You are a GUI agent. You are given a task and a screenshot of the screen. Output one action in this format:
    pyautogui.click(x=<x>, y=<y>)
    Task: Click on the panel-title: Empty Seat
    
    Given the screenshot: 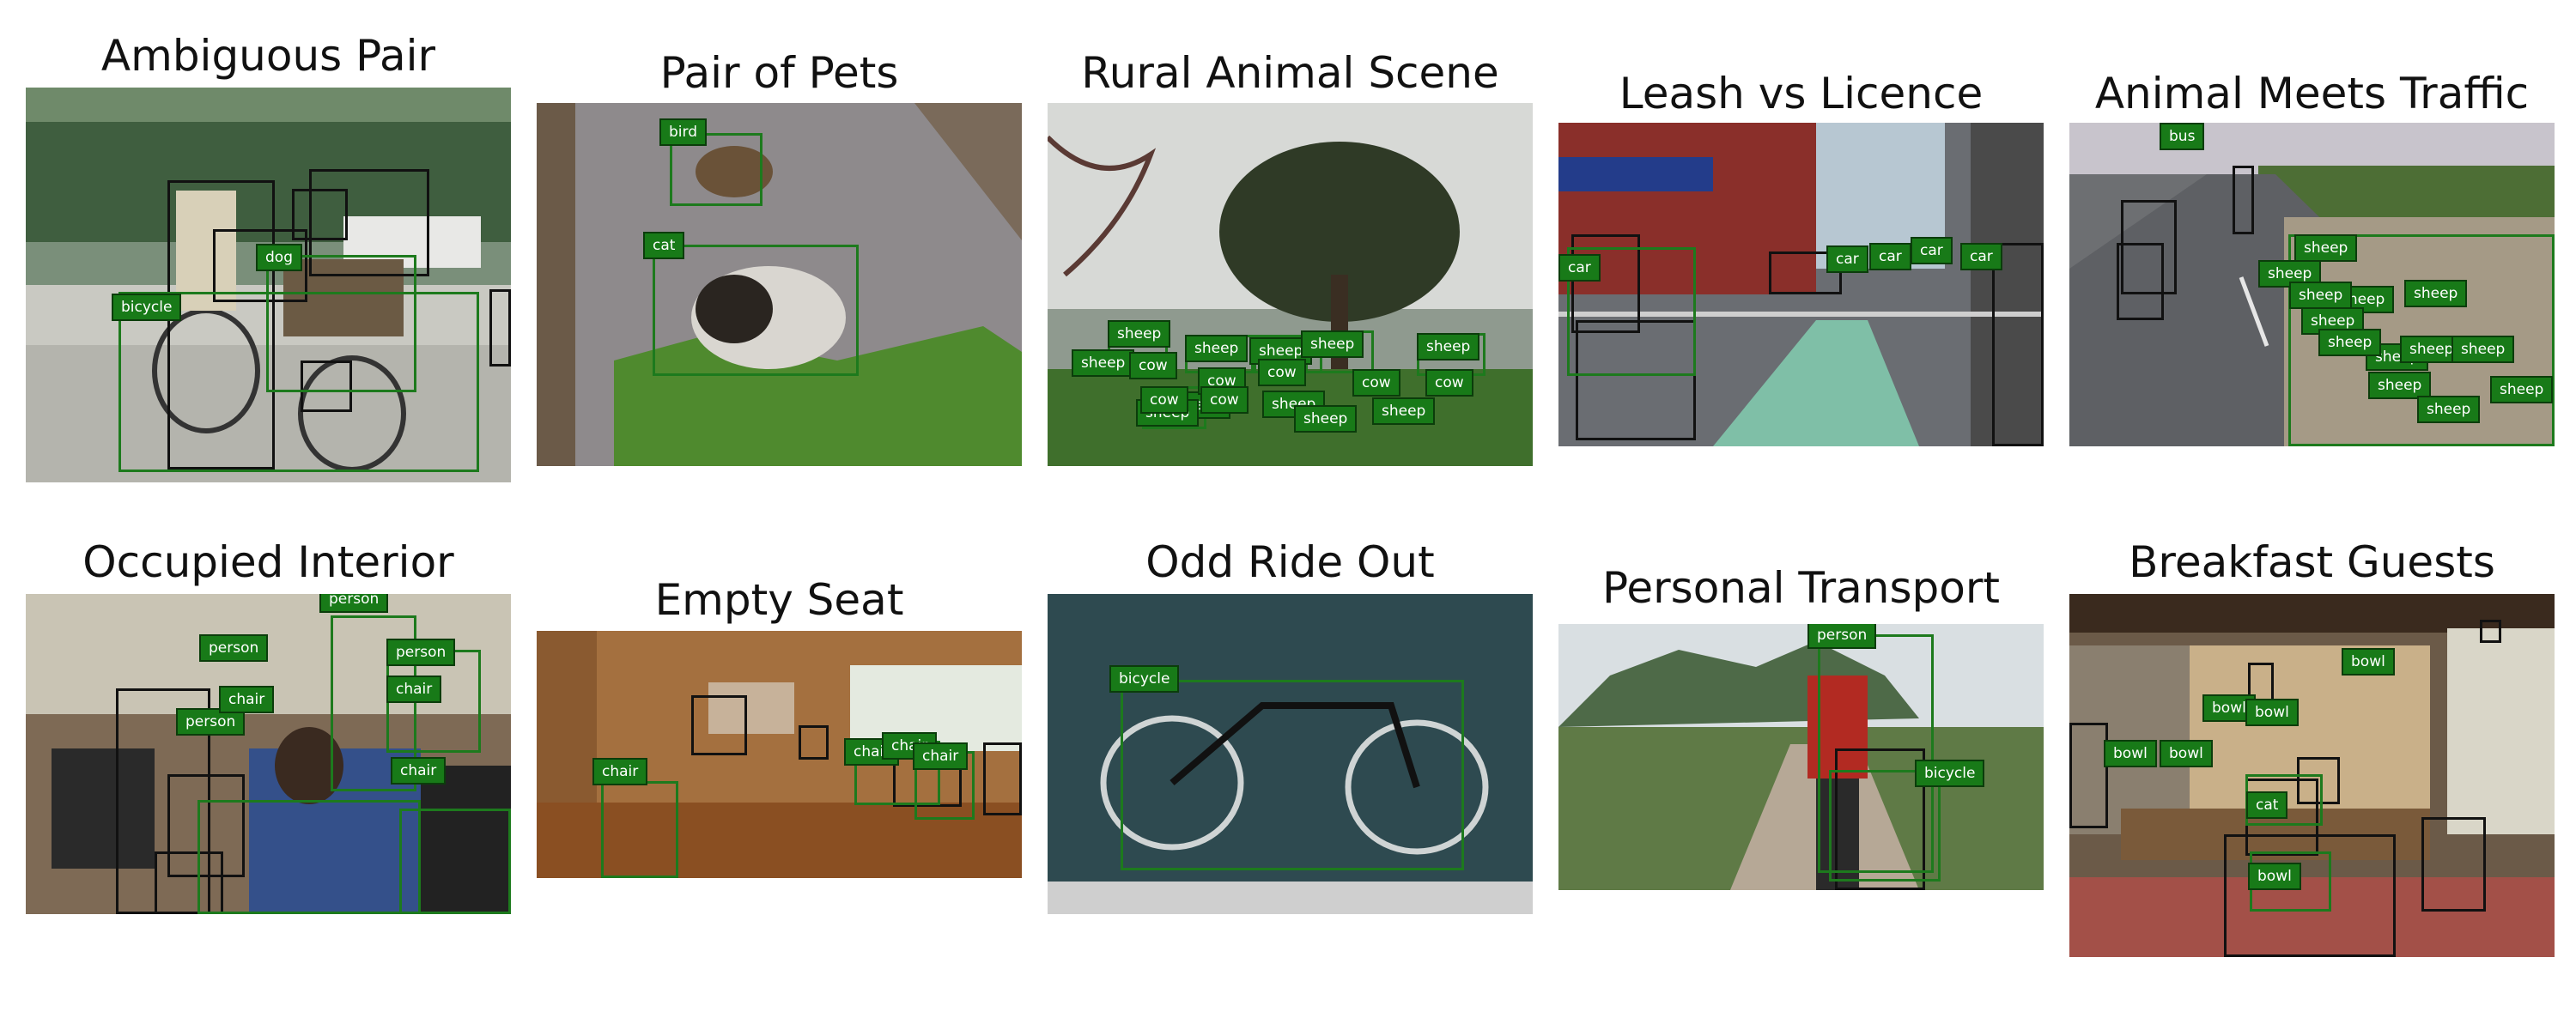 What is the action you would take?
    pyautogui.click(x=779, y=600)
    